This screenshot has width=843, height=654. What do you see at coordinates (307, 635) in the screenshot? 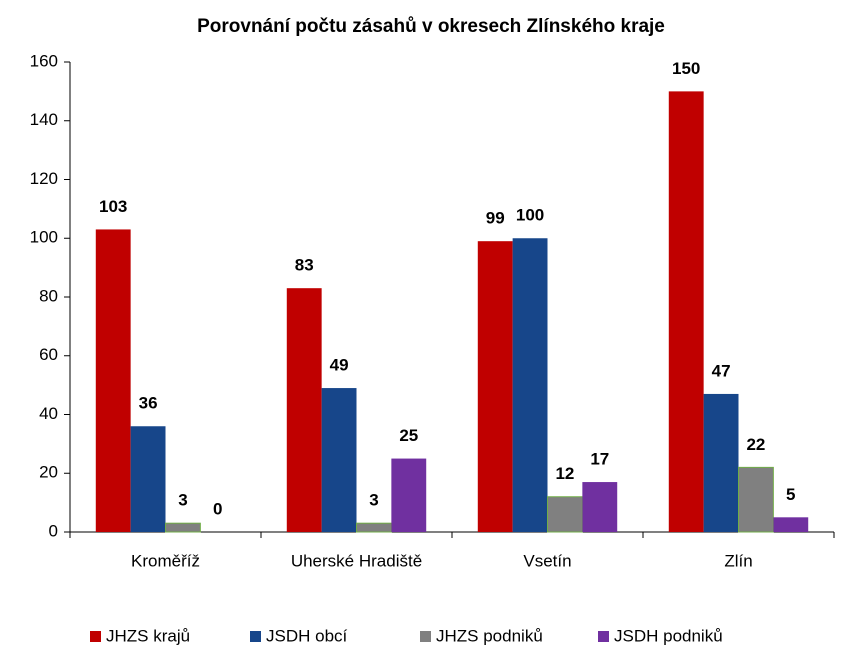
I see `legend-label: JSDH obcí` at bounding box center [307, 635].